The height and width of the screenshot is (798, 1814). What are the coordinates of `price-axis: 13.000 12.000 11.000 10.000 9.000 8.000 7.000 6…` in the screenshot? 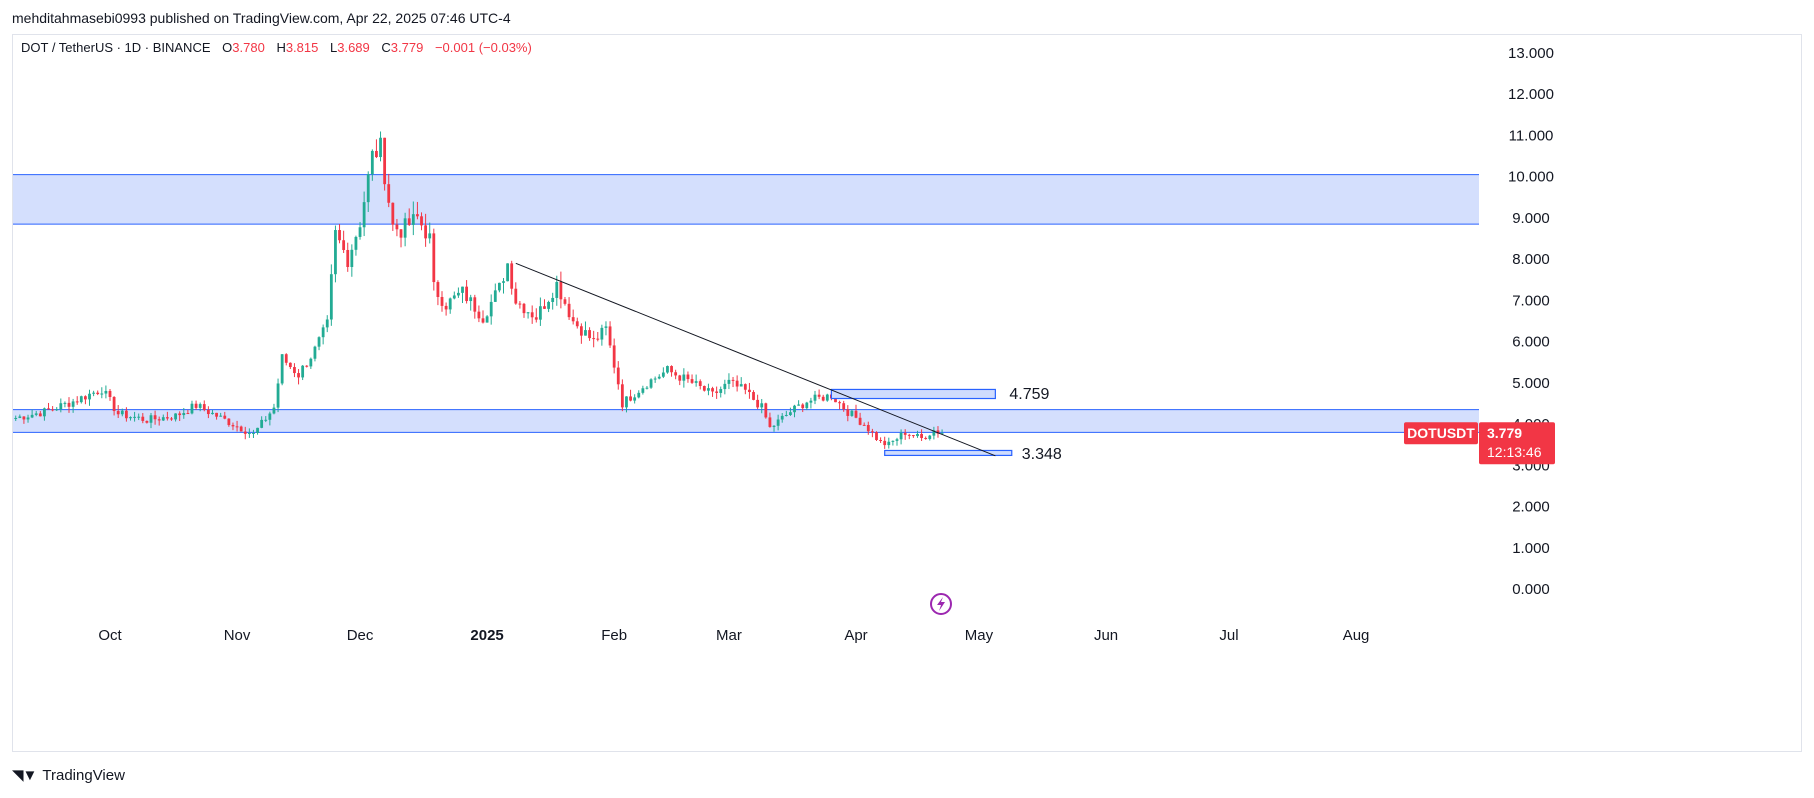 It's located at (1531, 321).